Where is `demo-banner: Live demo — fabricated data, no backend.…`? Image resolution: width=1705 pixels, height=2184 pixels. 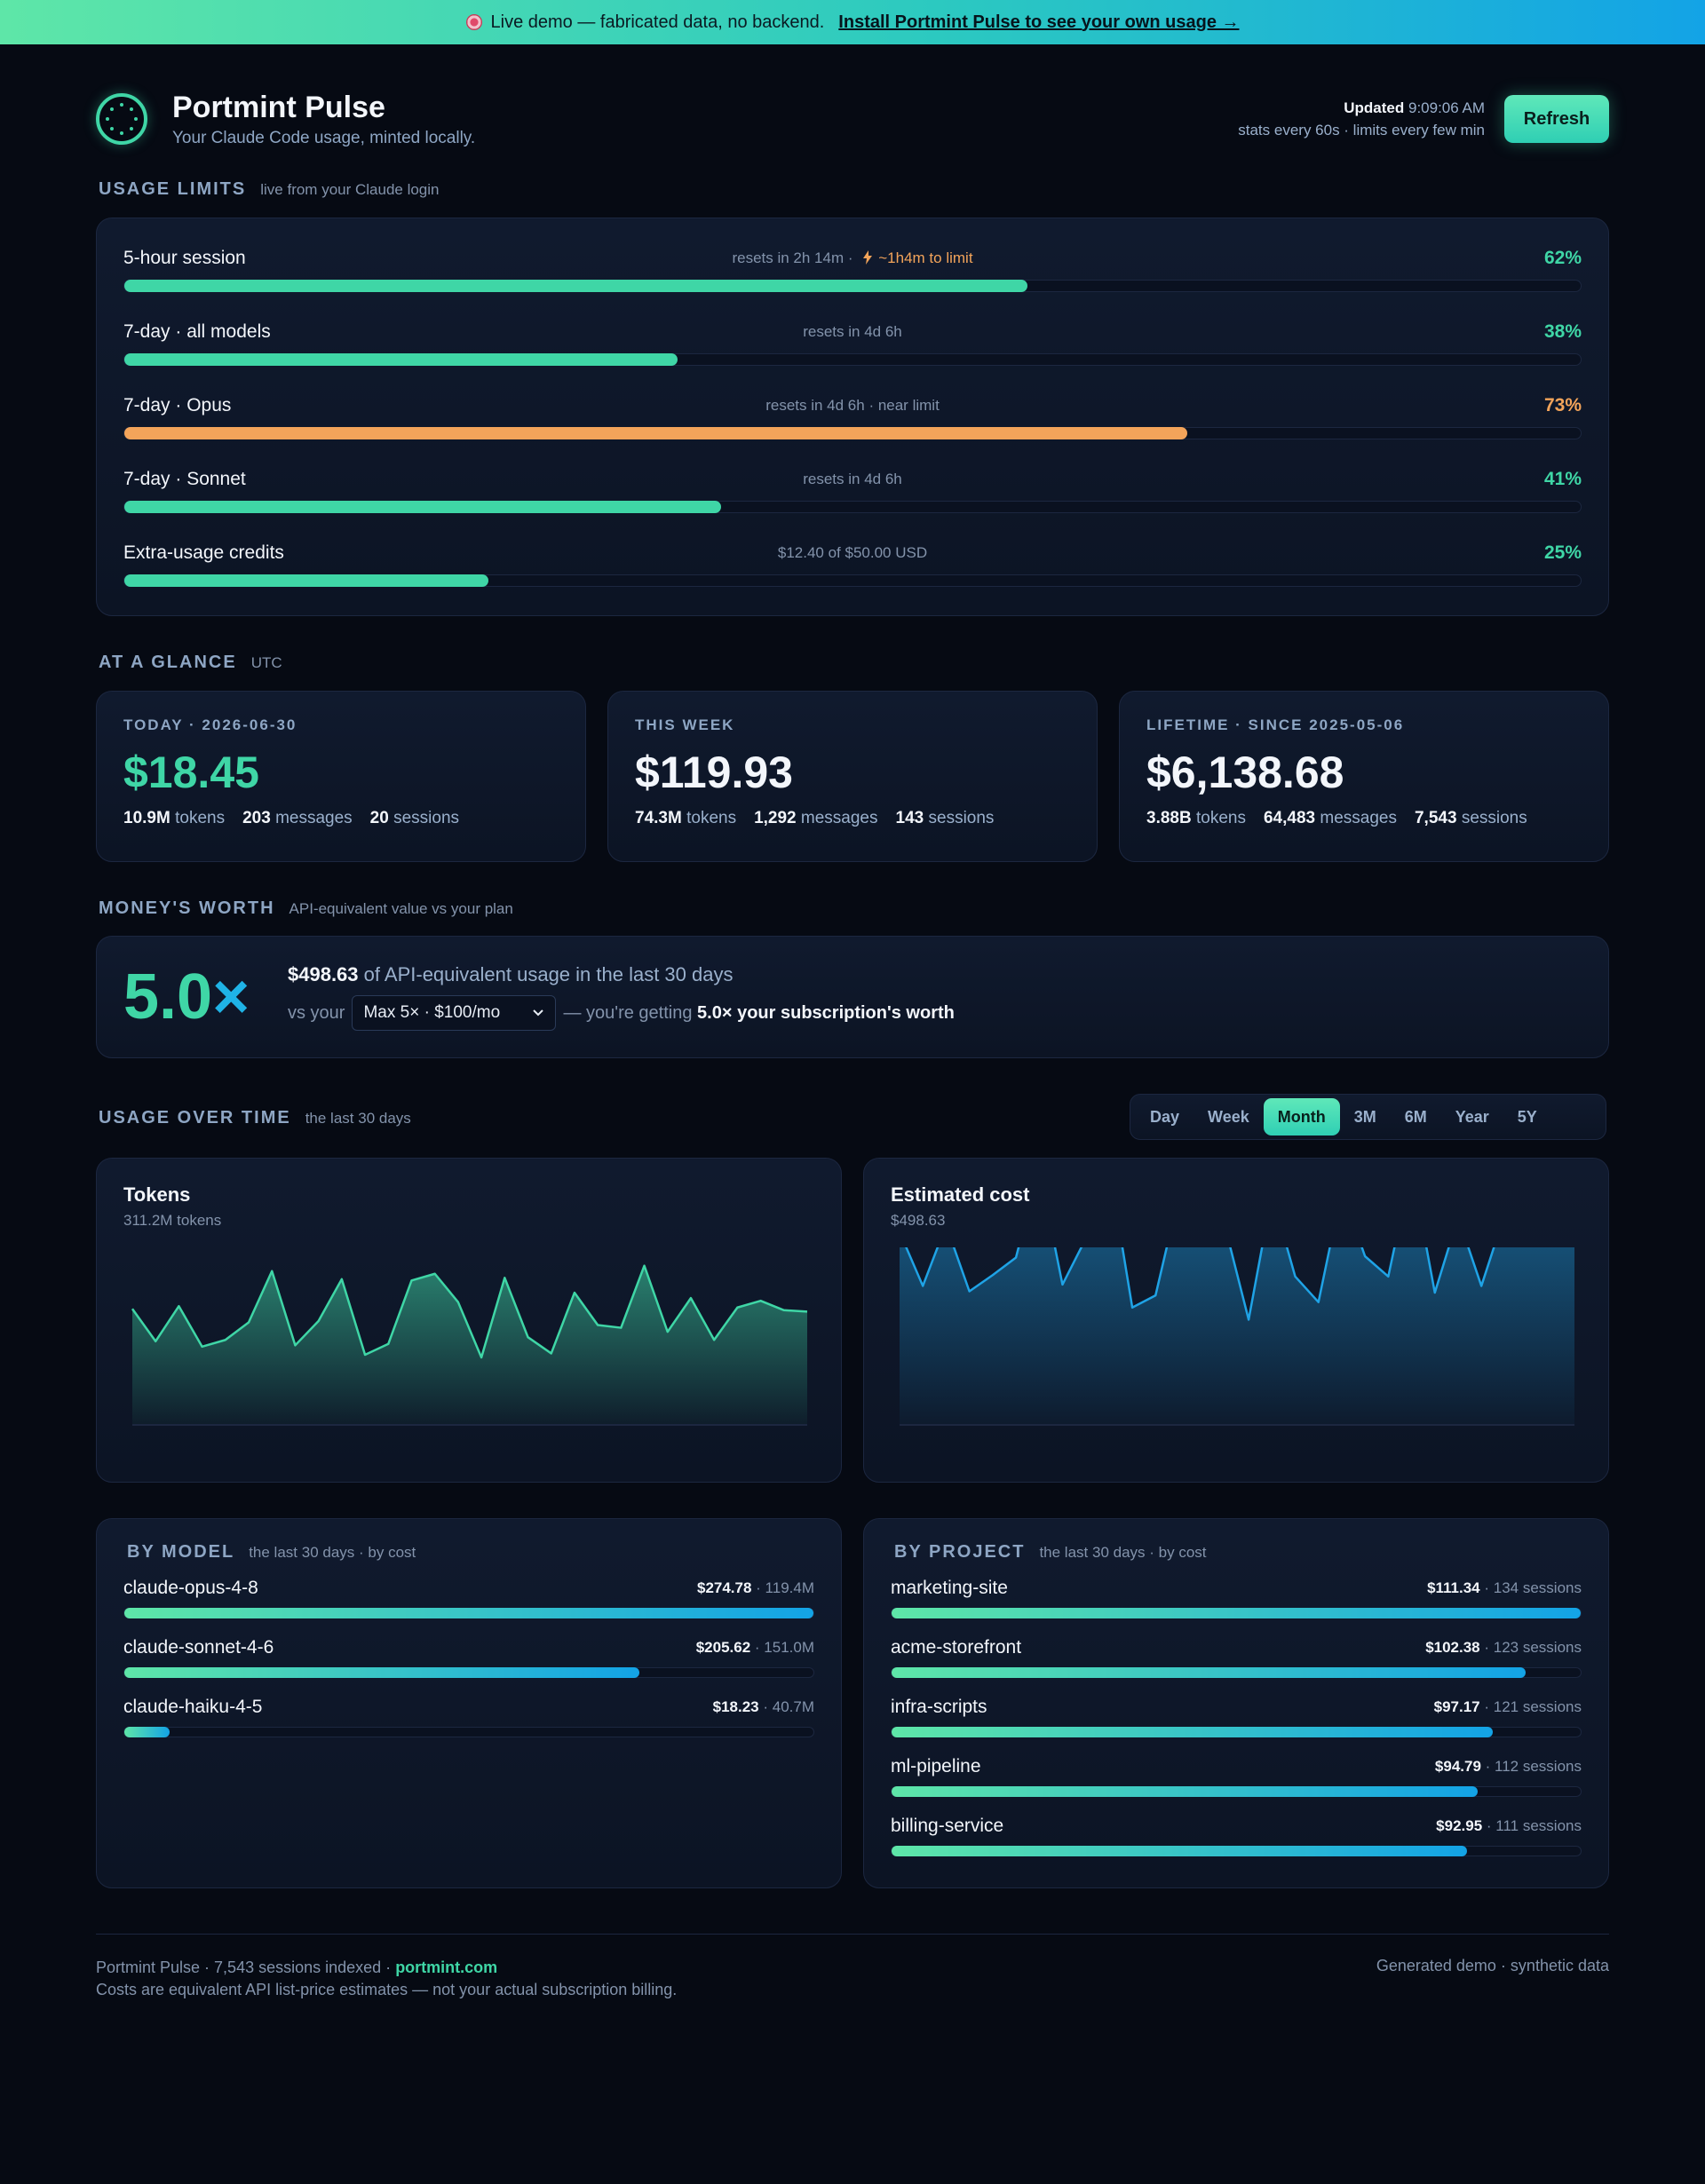
demo-banner: Live demo — fabricated data, no backend.… is located at coordinates (853, 22).